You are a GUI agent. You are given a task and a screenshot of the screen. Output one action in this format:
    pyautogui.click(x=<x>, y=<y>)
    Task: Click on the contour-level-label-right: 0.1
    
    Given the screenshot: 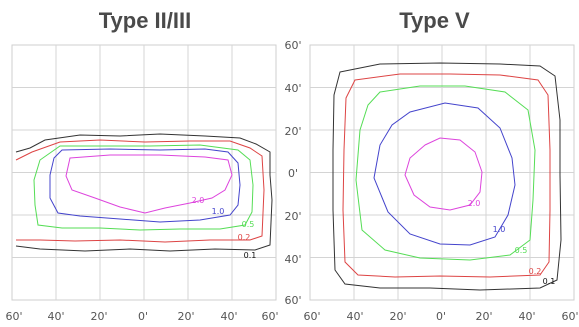 What is the action you would take?
    pyautogui.click(x=549, y=281)
    